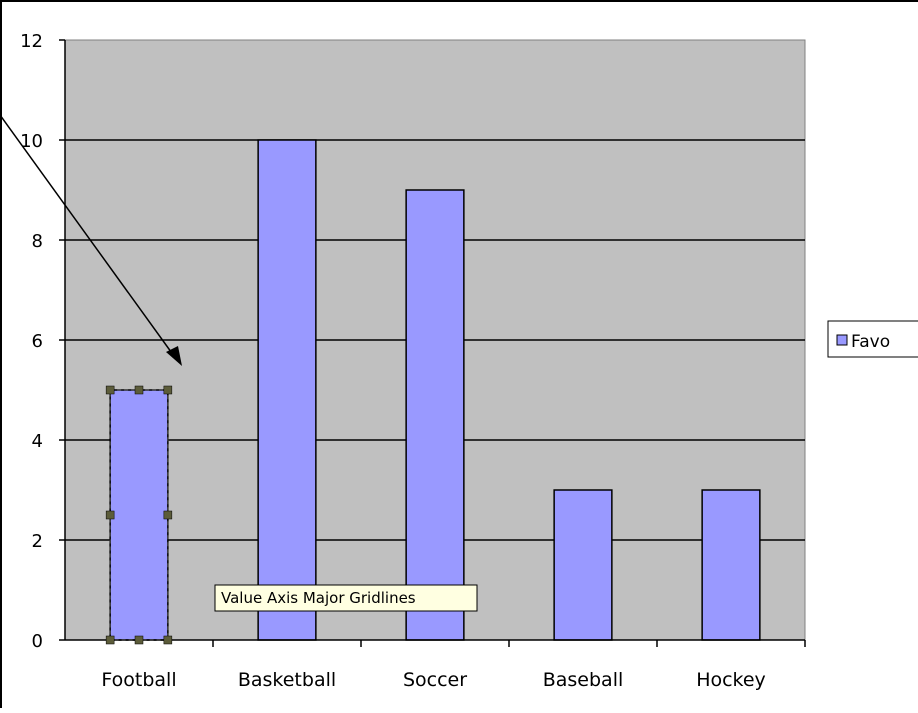 Image resolution: width=918 pixels, height=713 pixels. I want to click on value-axis-tick-labels: 0 2 4 6 8 10 12, so click(31, 341).